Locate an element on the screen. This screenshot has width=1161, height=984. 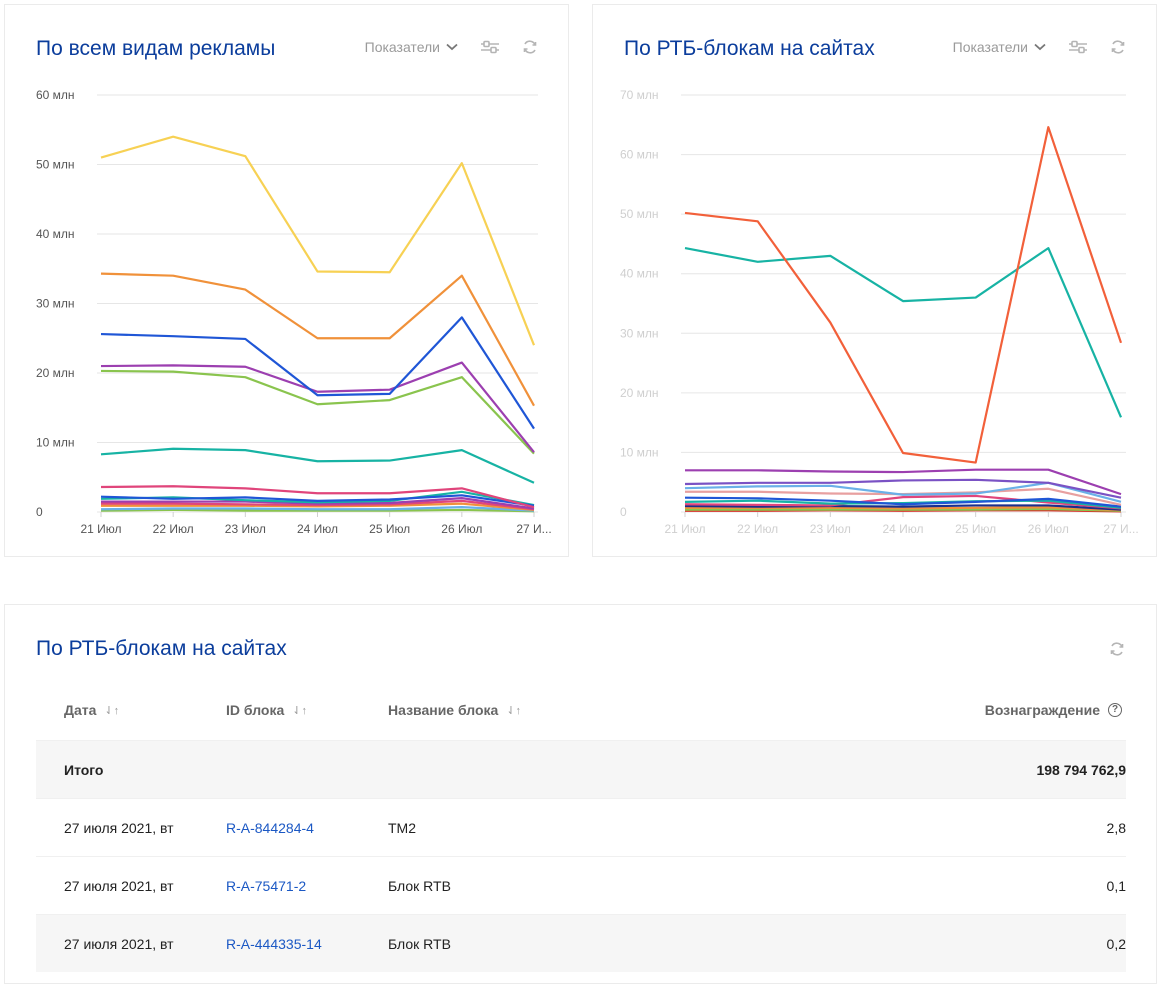
column-header-name: Название блока ⇃↑ is located at coordinates (454, 710).